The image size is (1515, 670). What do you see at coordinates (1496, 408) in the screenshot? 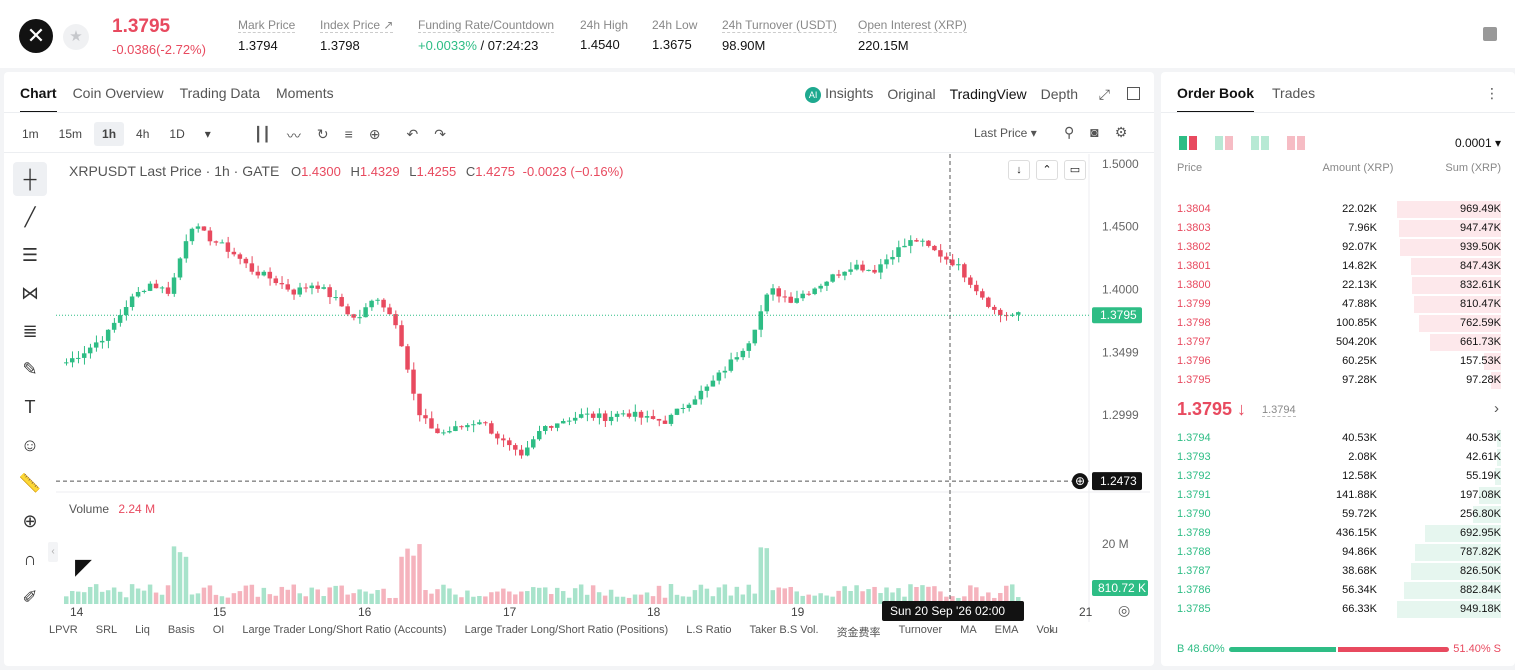
I see `chevron-right-icon: ›` at bounding box center [1496, 408].